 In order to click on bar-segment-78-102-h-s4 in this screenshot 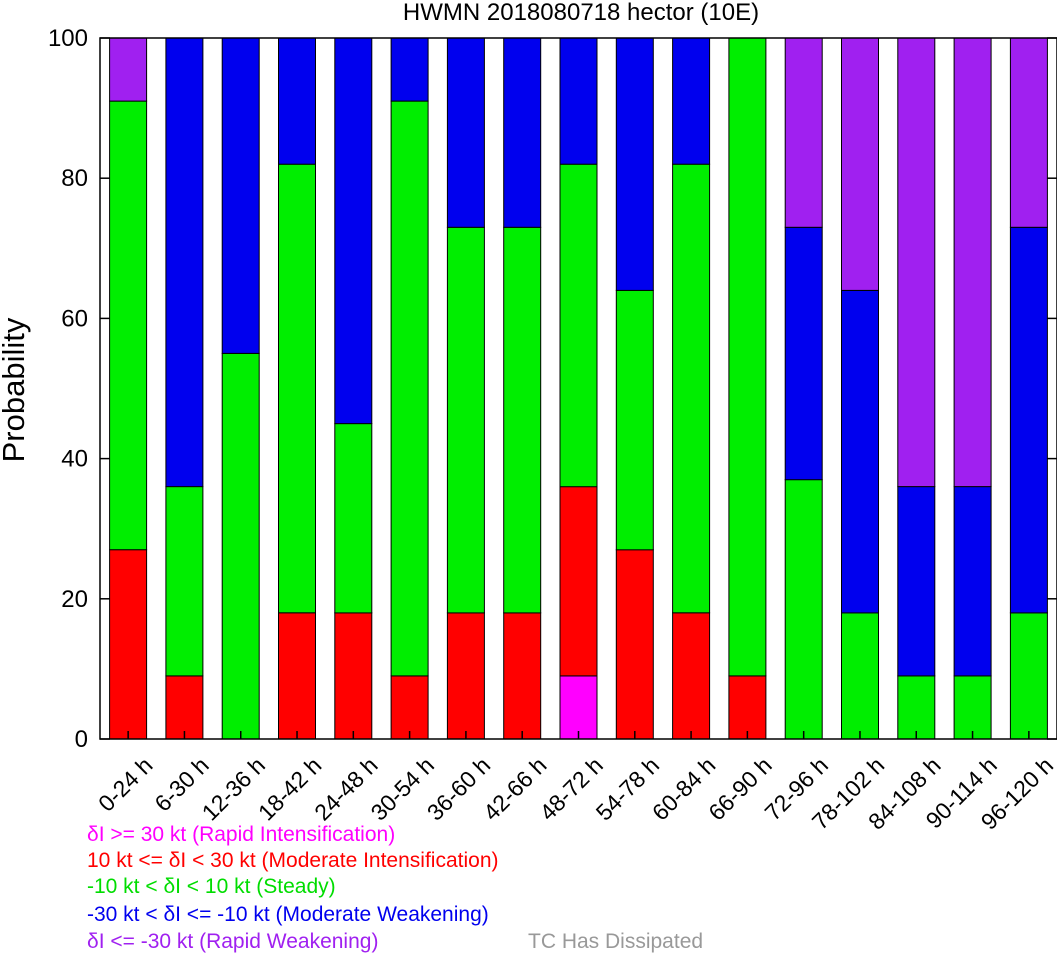, I will do `click(860, 164)`.